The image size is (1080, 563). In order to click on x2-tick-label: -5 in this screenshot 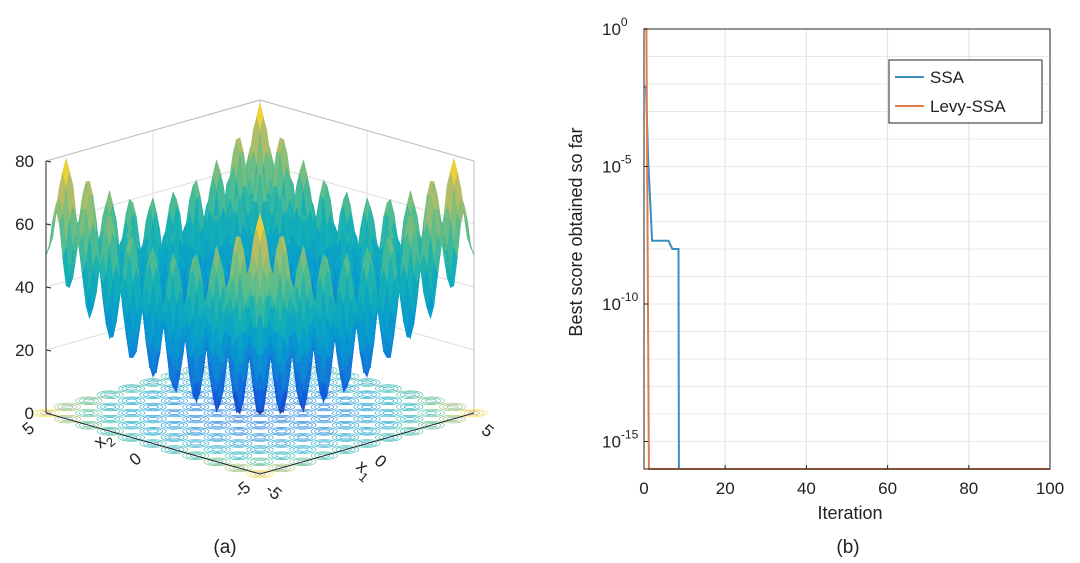, I will do `click(243, 490)`.